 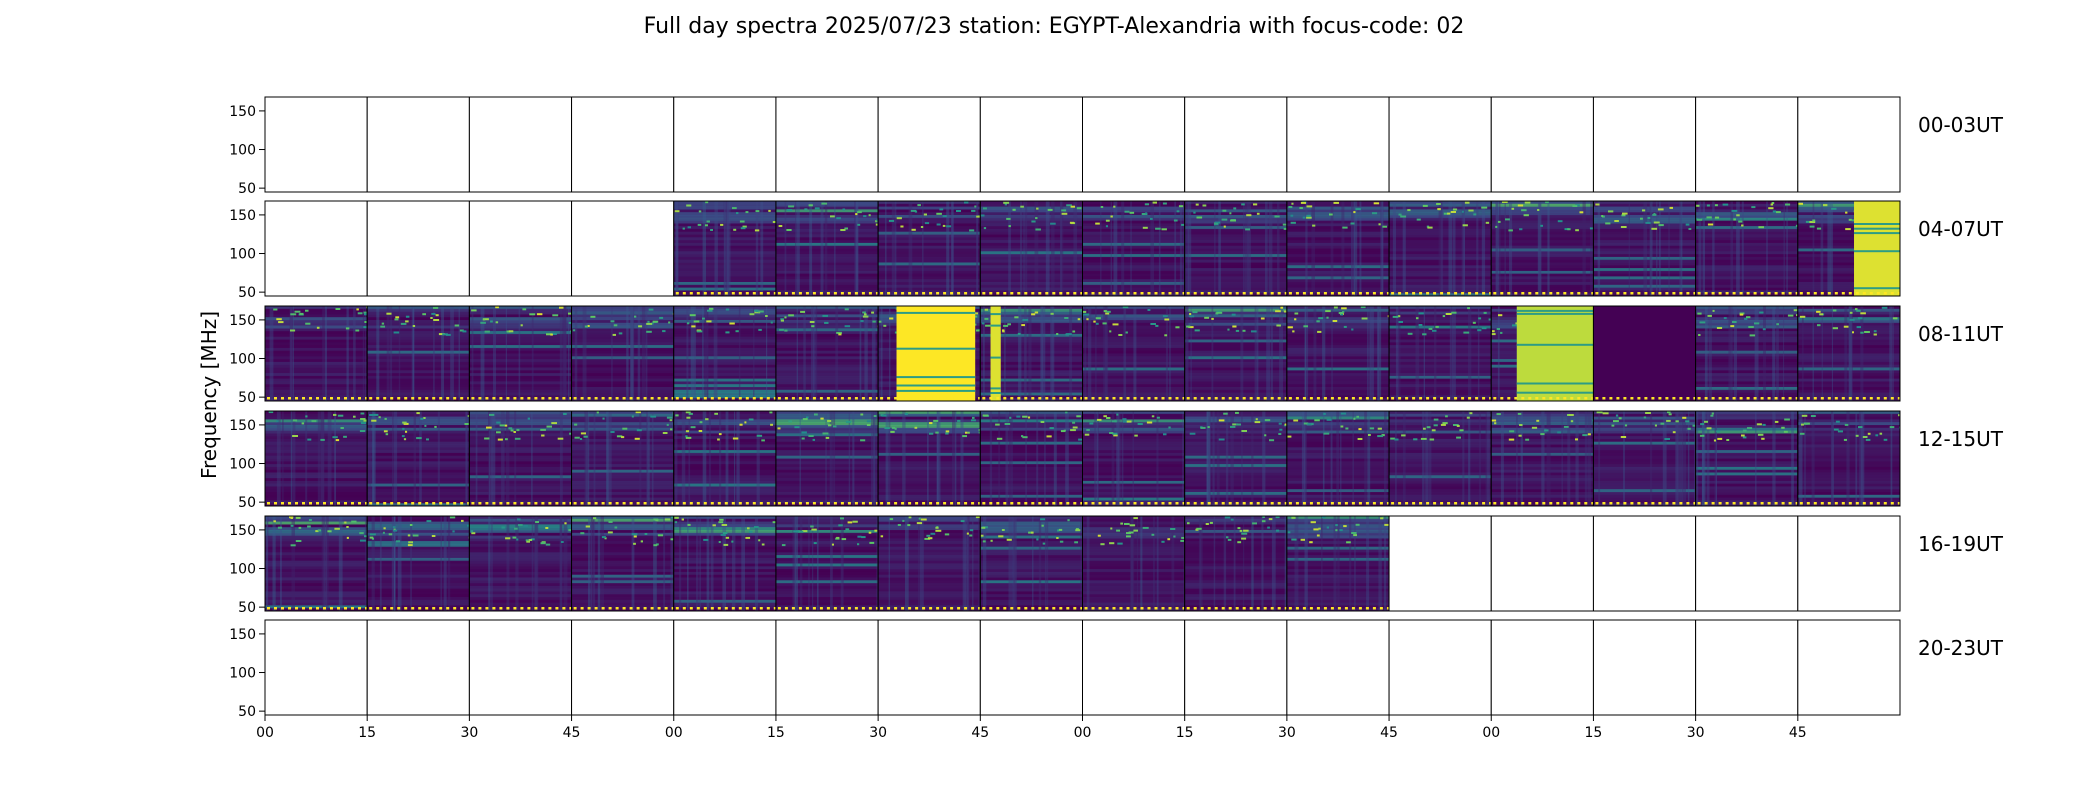 I want to click on row-04-07UT: 50 100 150 04-07UT, so click(x=1116, y=250).